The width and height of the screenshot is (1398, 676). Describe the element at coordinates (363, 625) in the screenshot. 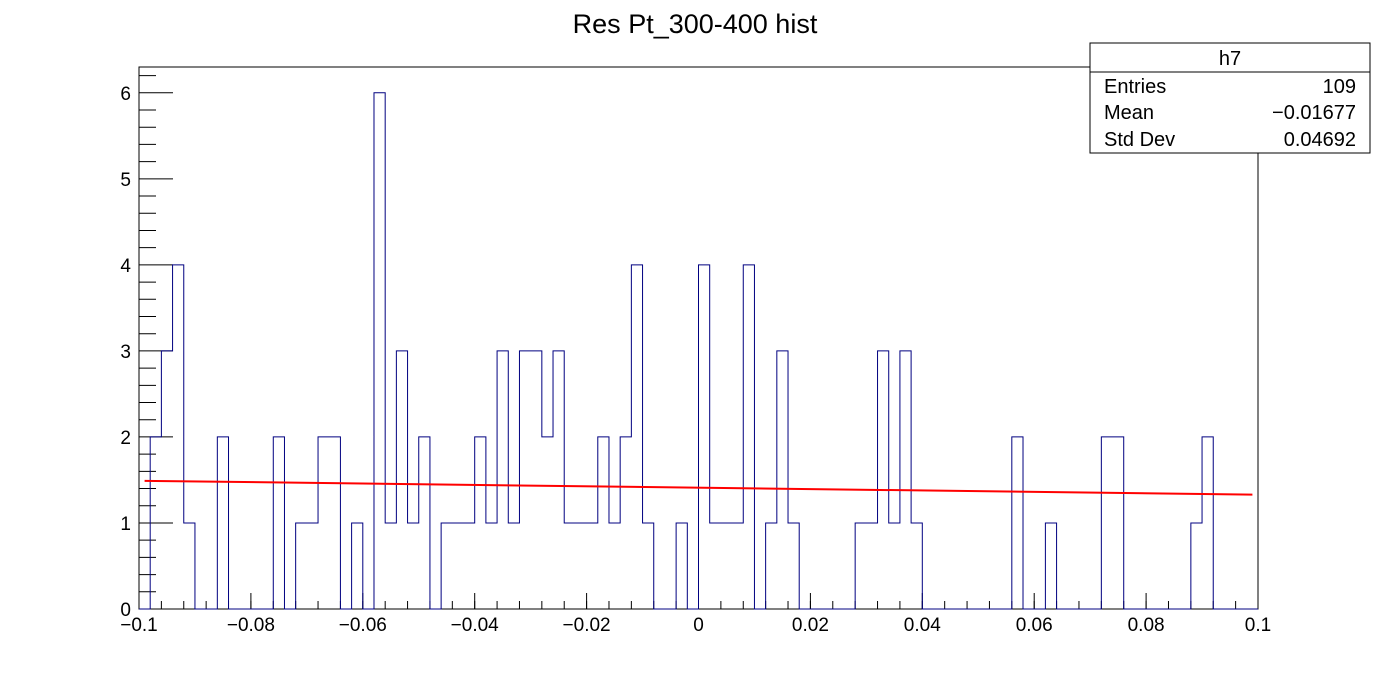

I see `x-tick-label: −0.06` at that location.